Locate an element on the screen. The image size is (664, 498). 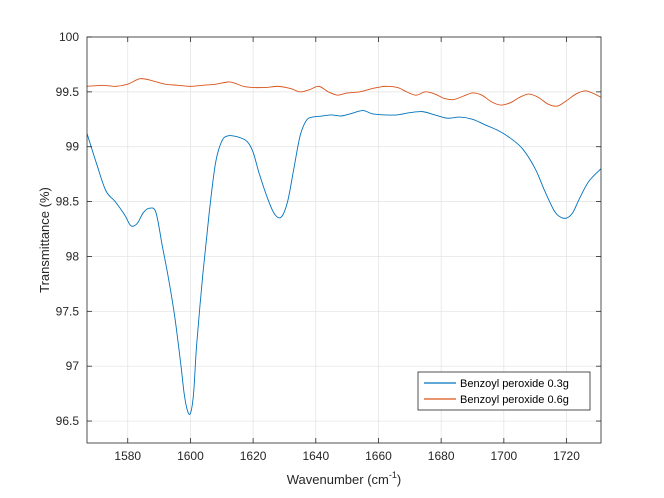
x-tick-label: 1600 is located at coordinates (190, 456).